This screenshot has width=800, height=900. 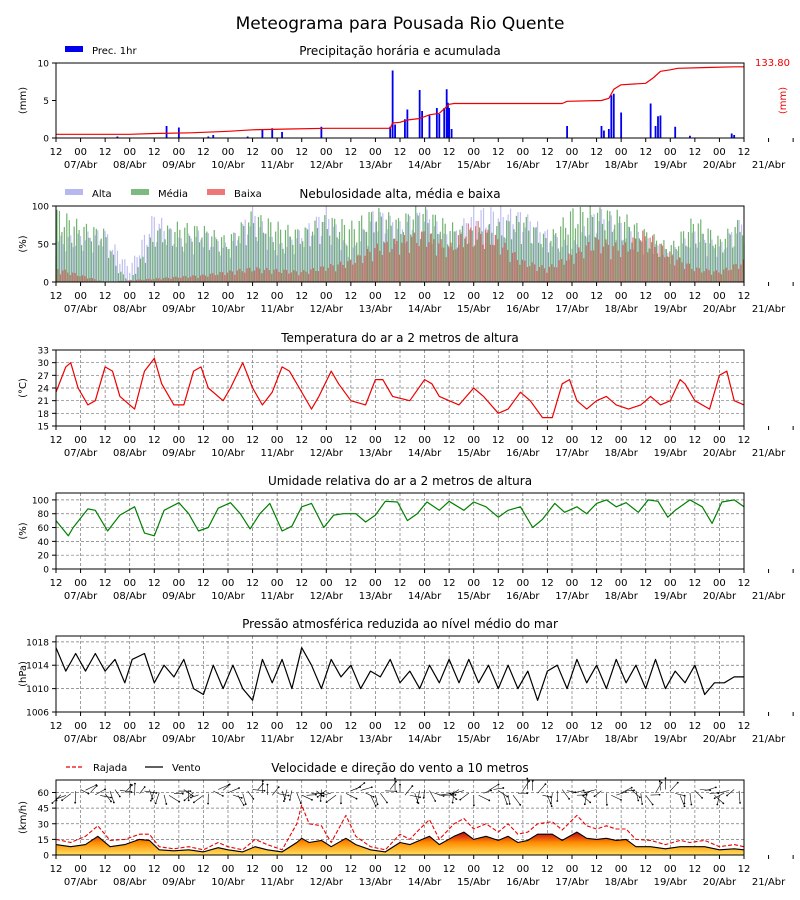 I want to click on y-tick-label-precip: 10, so click(x=44, y=65).